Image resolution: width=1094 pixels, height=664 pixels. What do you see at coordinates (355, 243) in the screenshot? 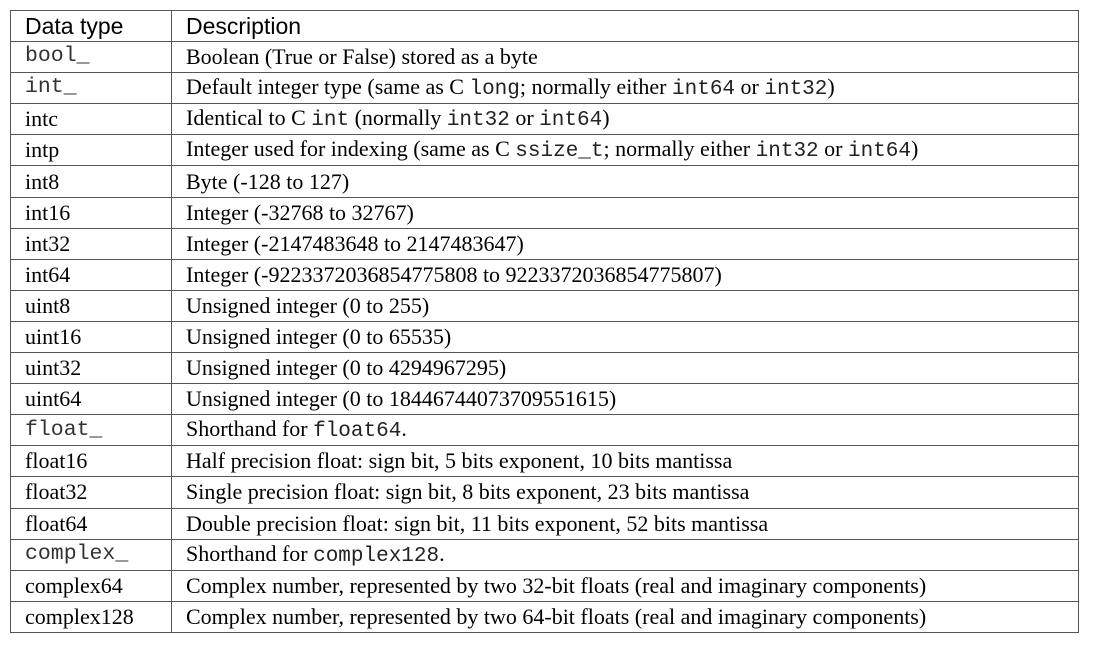
I see `description-text: Integer (-2147483648 to 2147483647)` at bounding box center [355, 243].